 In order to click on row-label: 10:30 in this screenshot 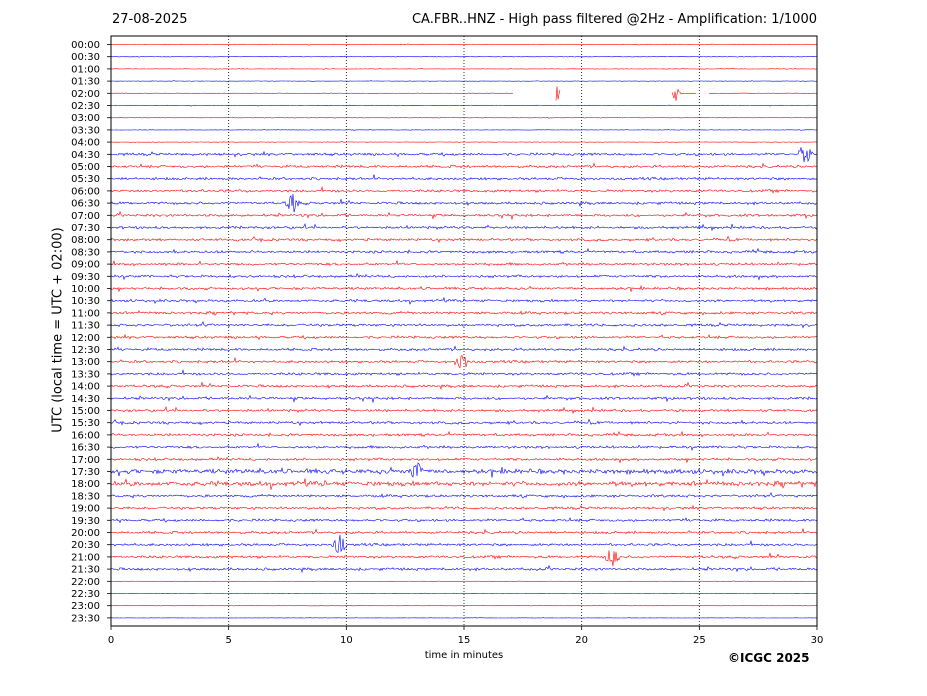, I will do `click(85, 301)`.